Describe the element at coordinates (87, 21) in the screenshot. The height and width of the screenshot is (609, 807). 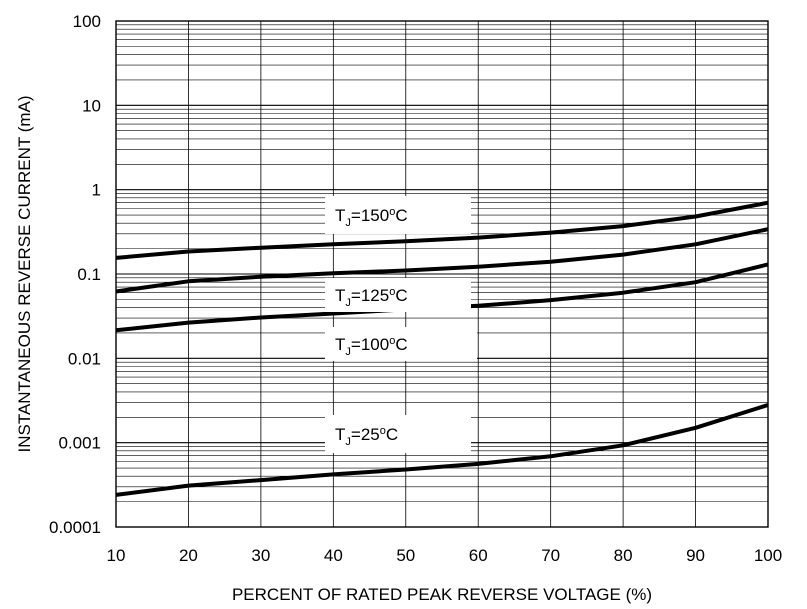
I see `y-tick-label: 100` at that location.